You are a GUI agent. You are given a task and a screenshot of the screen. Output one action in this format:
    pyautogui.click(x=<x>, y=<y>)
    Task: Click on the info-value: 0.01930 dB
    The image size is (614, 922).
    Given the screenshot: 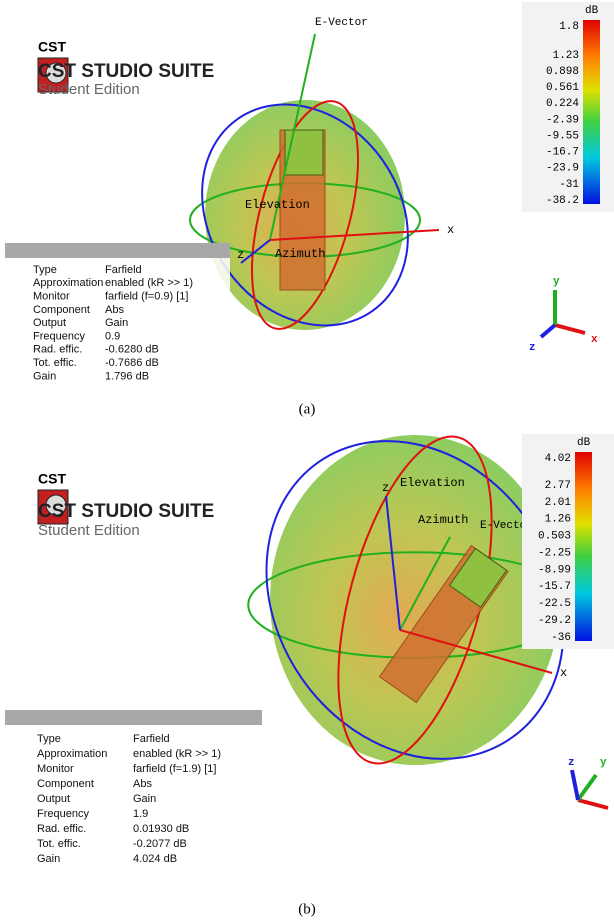 What is the action you would take?
    pyautogui.click(x=161, y=829)
    